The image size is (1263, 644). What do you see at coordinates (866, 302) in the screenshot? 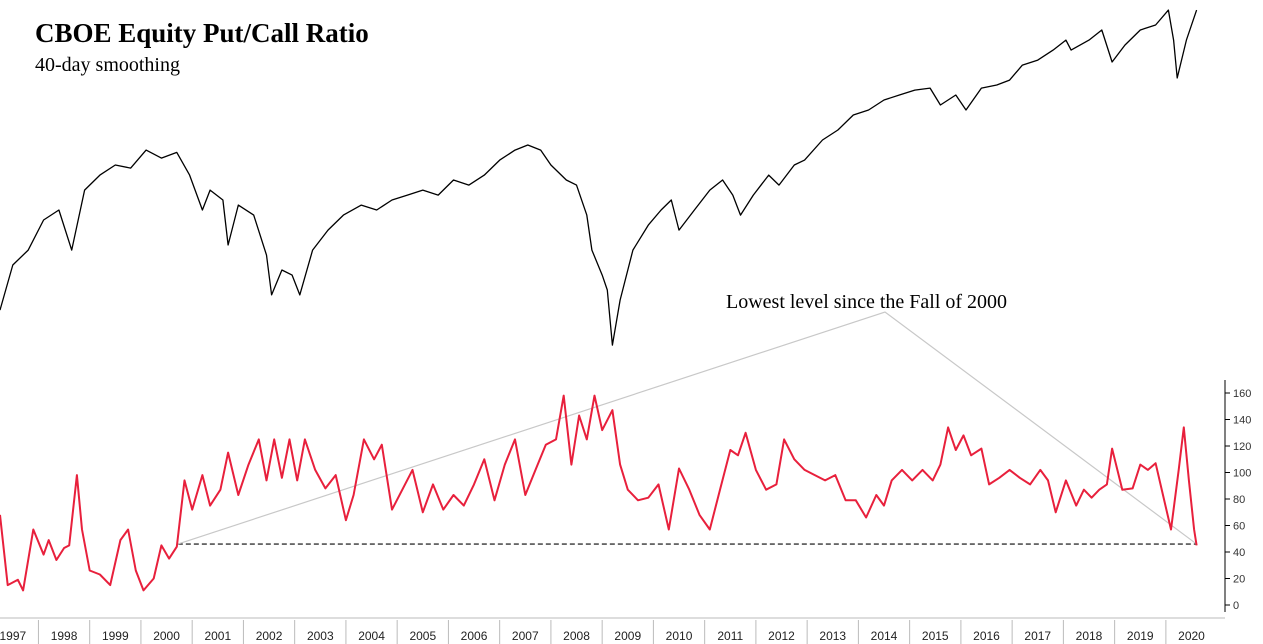
I see `annotation: Lowest level since the Fall of 2000` at bounding box center [866, 302].